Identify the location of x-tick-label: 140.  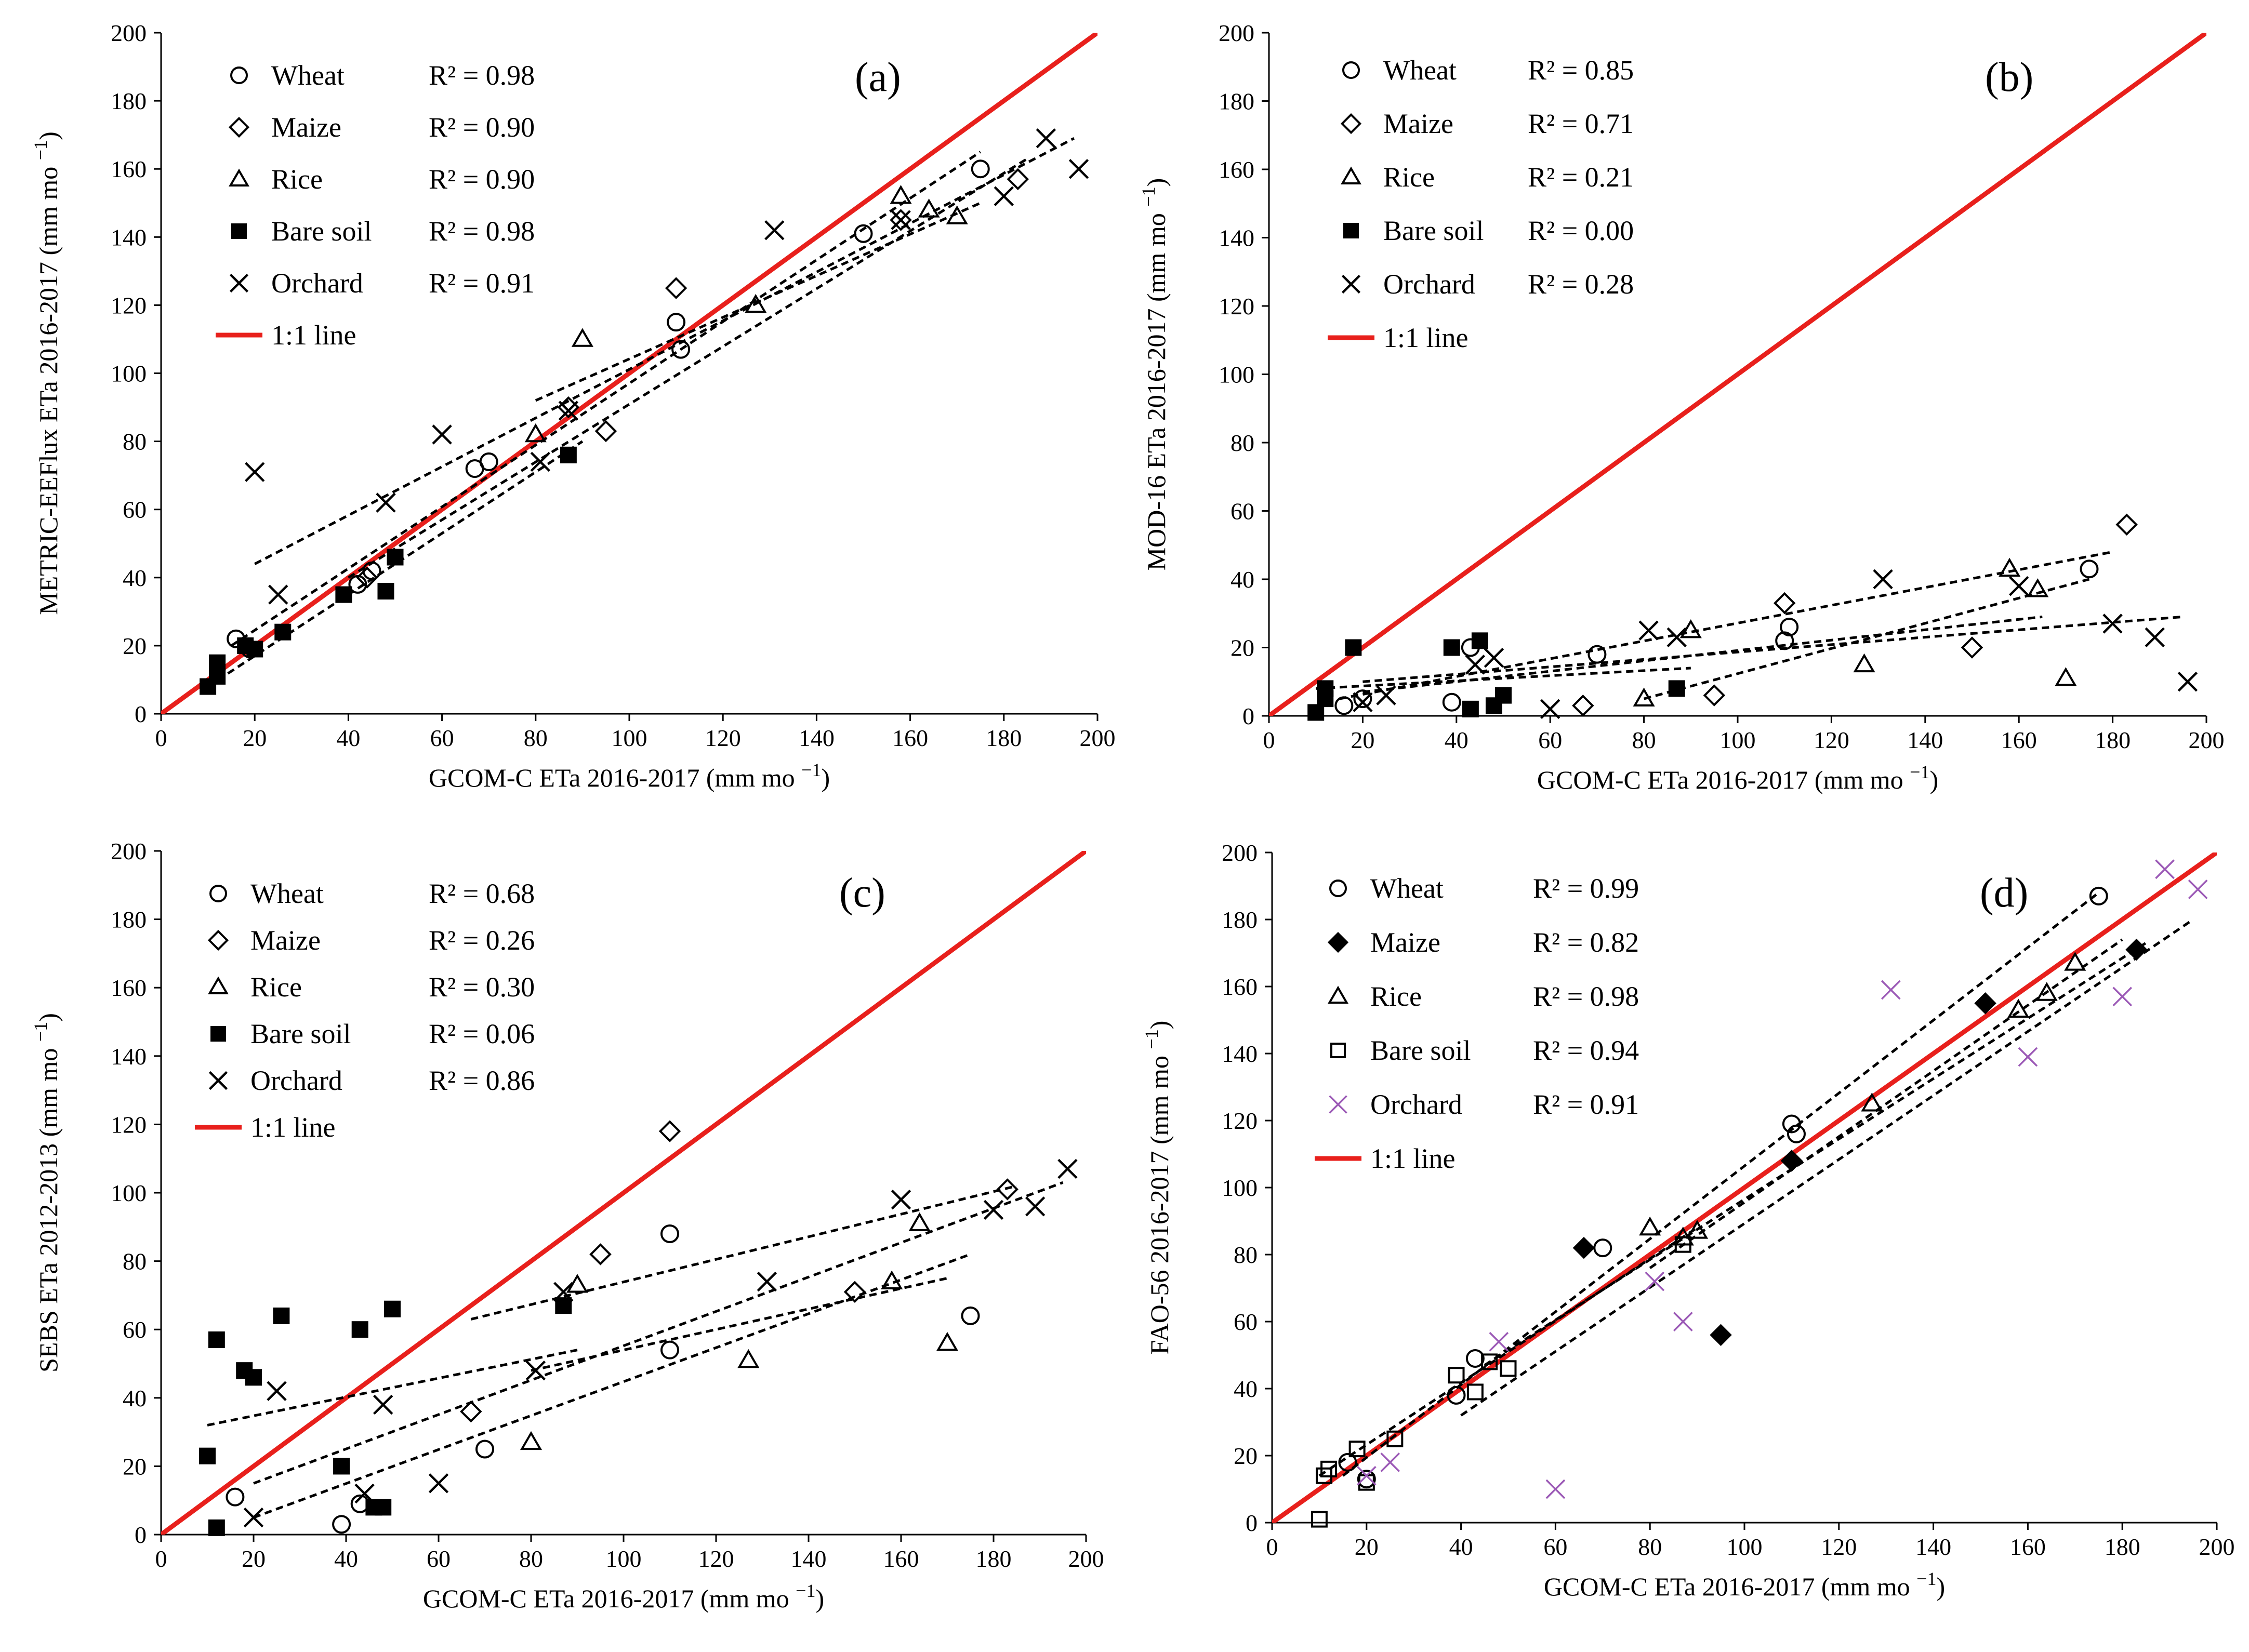
(817, 738).